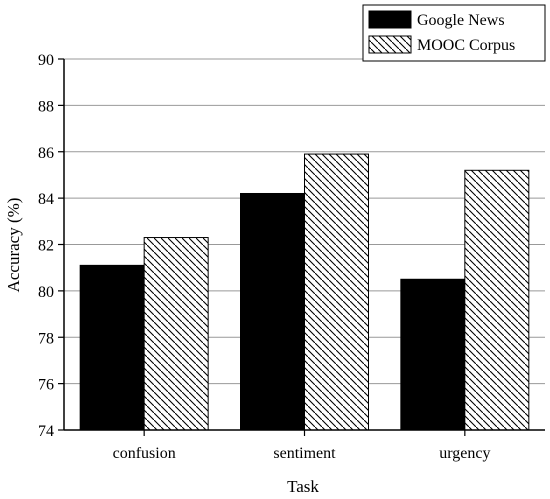 This screenshot has height=499, width=550. What do you see at coordinates (46, 292) in the screenshot?
I see `y-tick-label: 80` at bounding box center [46, 292].